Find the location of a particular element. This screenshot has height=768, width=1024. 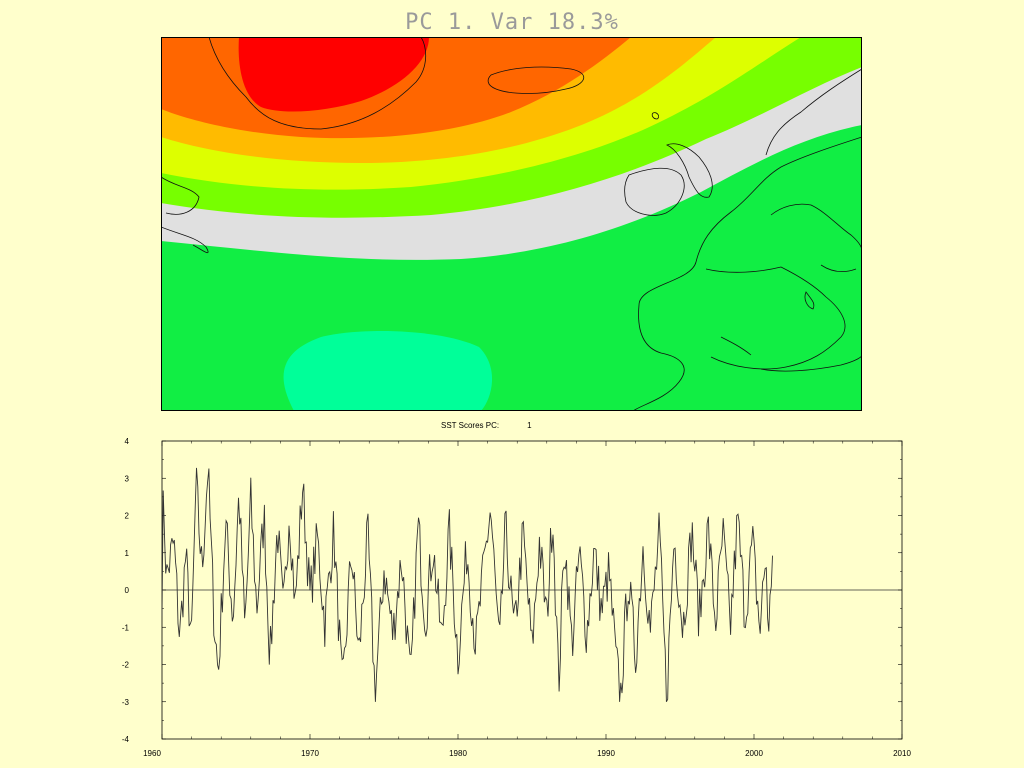

timeseries-title: SST Scores PC: 1 is located at coordinates (486, 425).